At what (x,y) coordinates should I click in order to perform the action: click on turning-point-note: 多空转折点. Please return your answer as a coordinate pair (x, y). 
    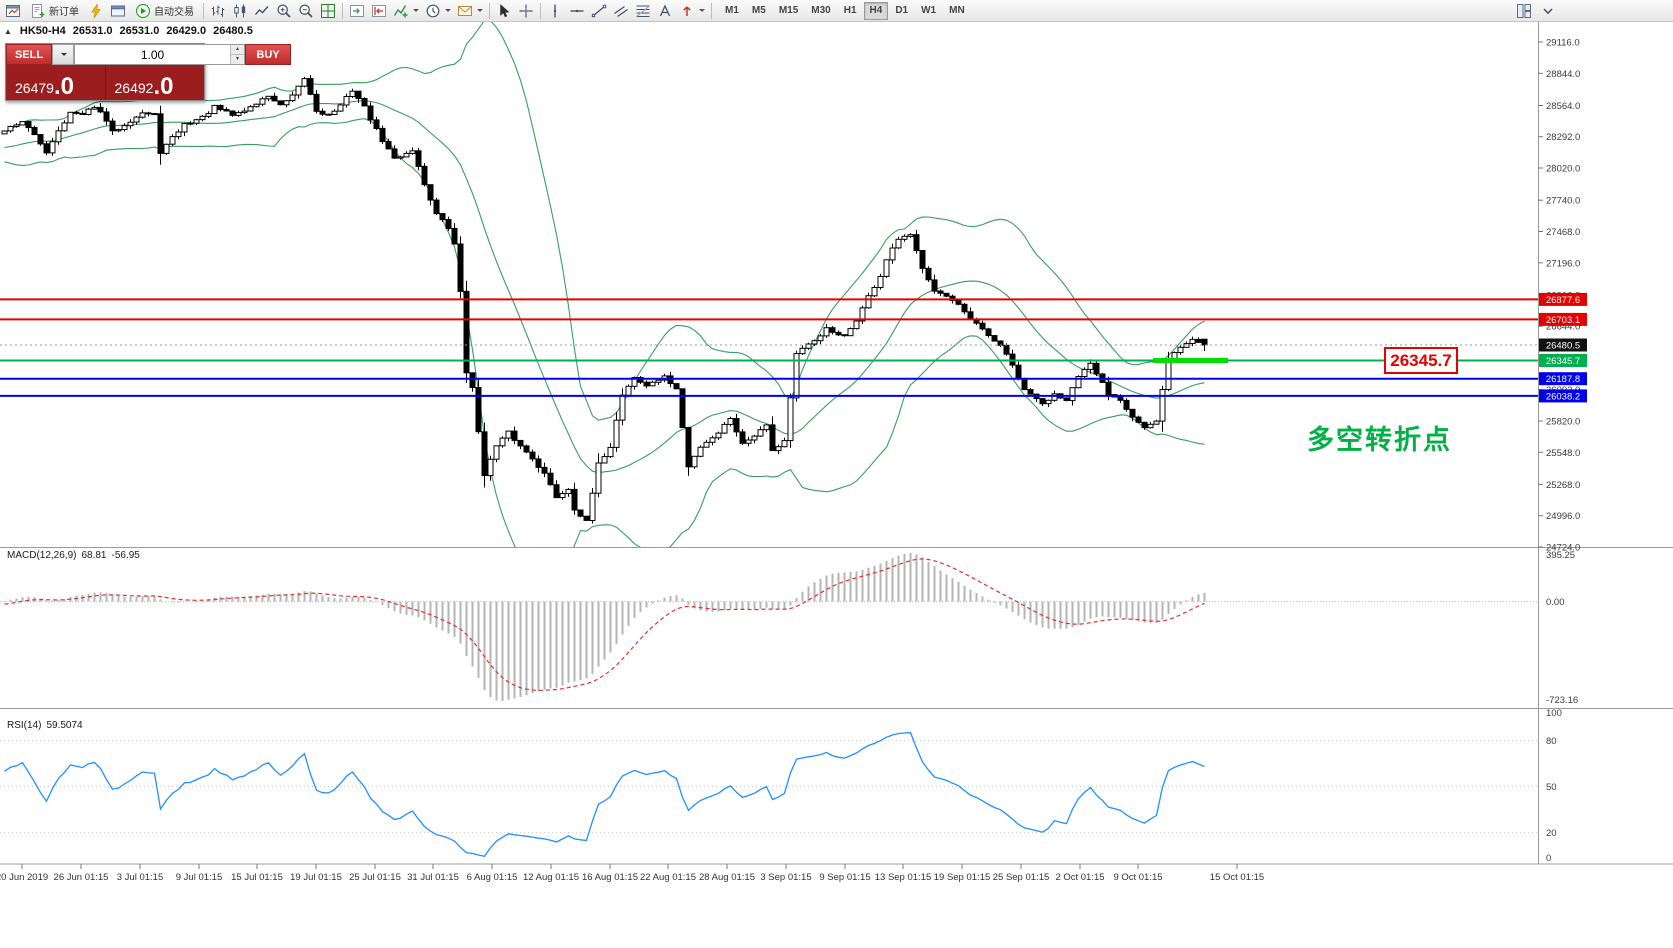
    Looking at the image, I should click on (1379, 440).